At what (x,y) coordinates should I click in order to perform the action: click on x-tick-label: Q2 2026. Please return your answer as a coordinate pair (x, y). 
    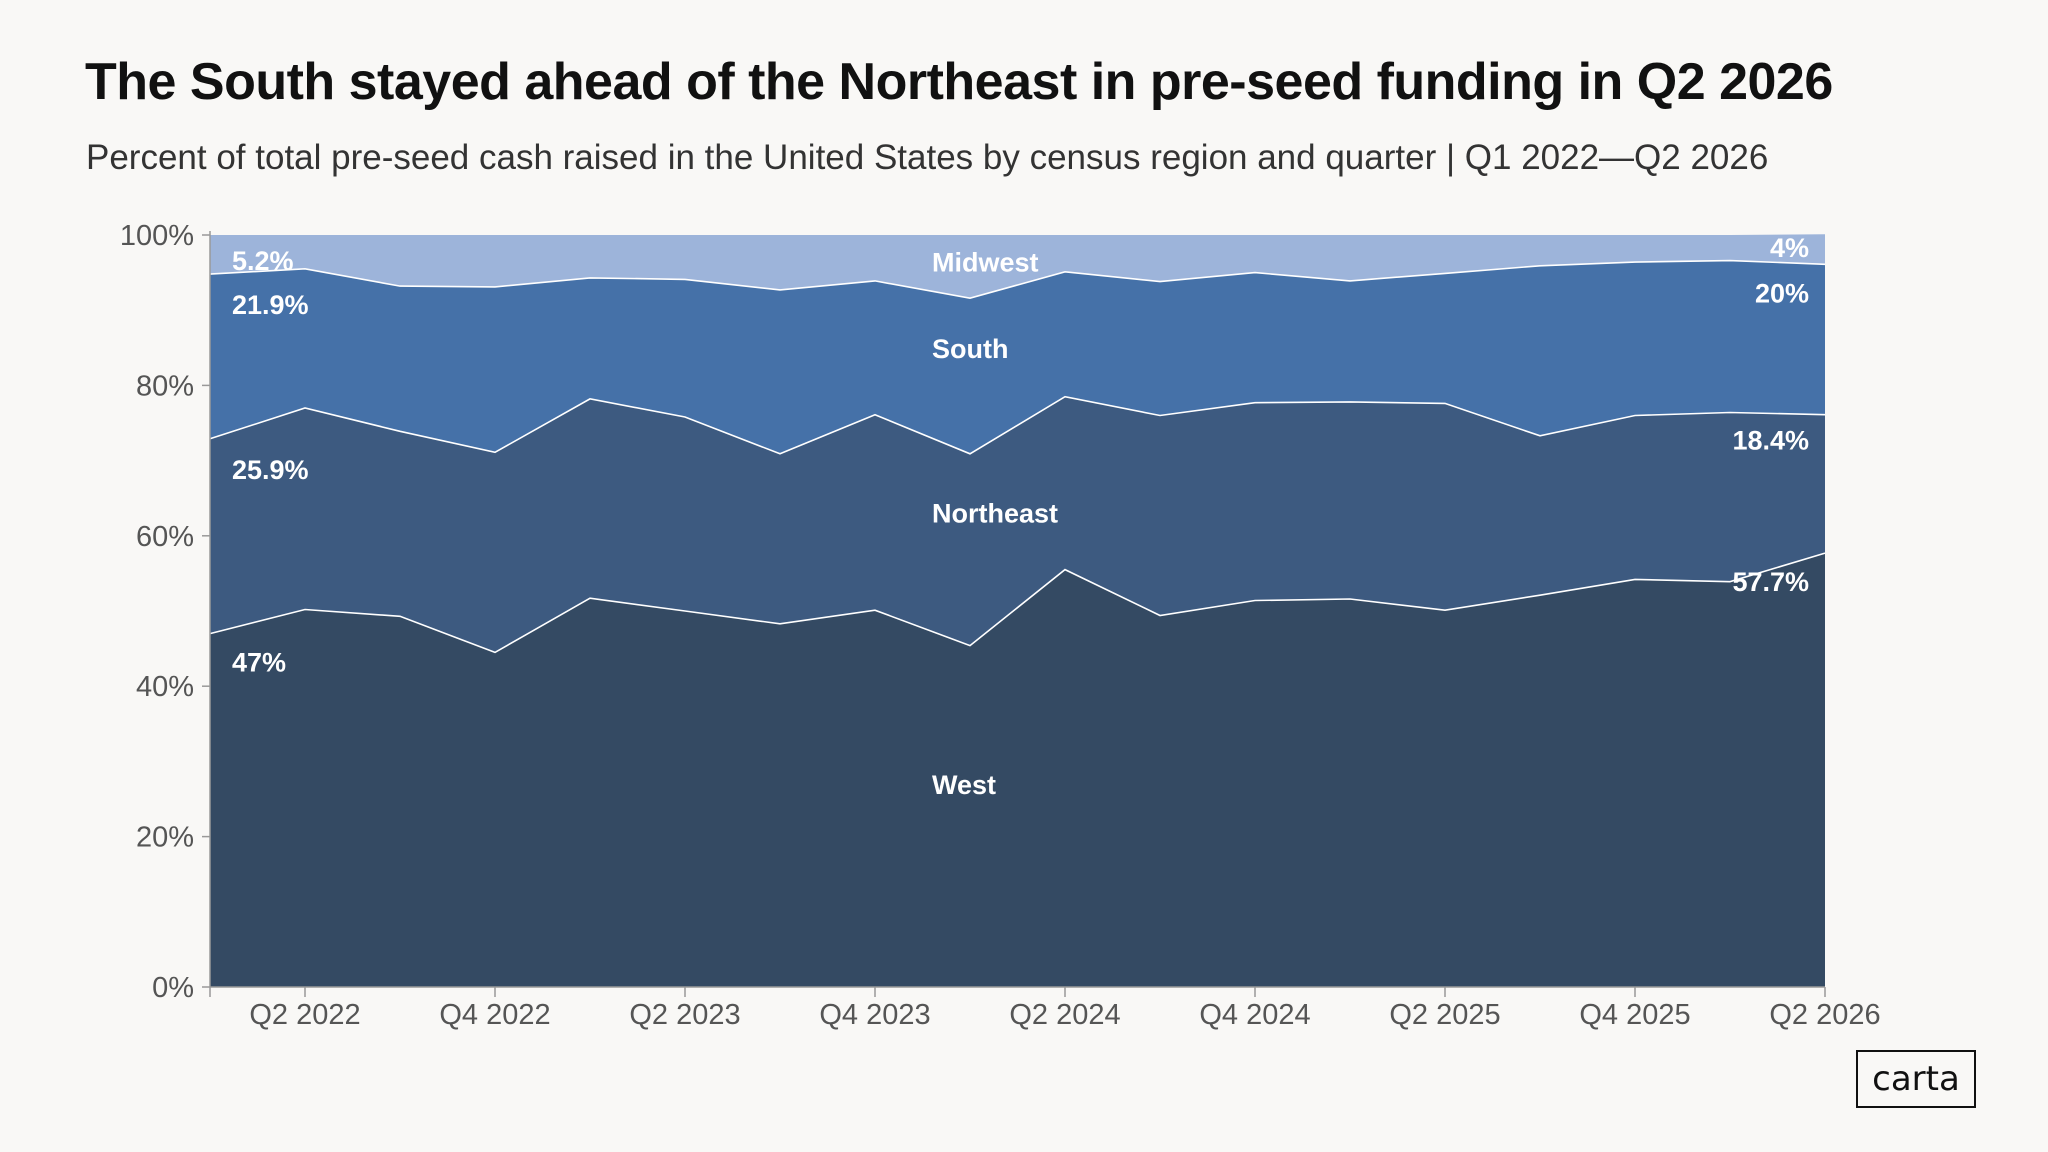
    Looking at the image, I should click on (1824, 1015).